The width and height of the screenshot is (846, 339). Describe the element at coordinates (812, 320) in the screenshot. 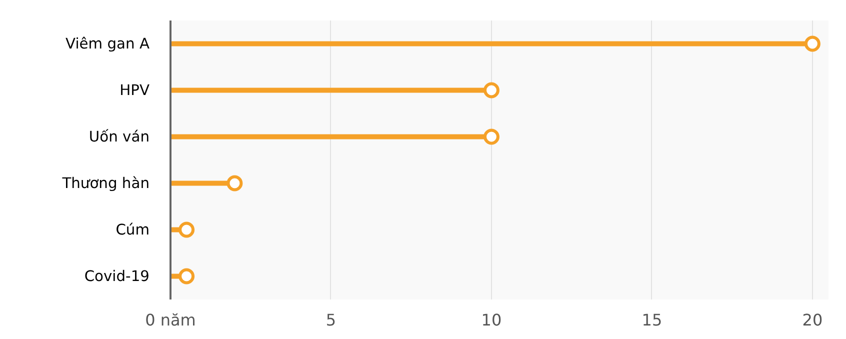

I see `x-tick-label: 20` at that location.